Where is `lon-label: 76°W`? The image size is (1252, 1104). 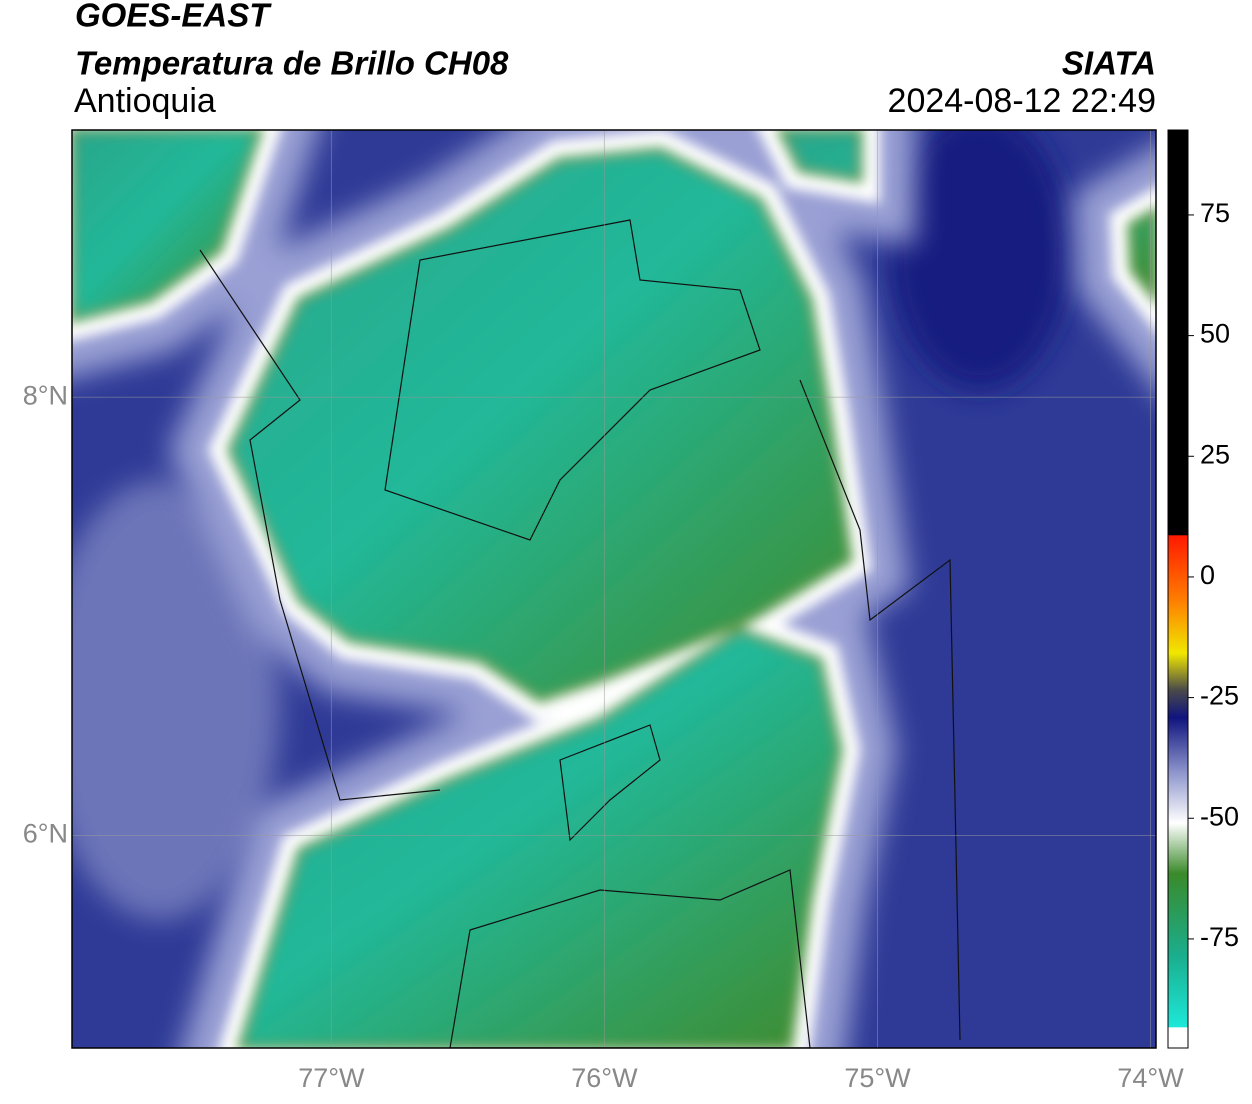
lon-label: 76°W is located at coordinates (604, 1078).